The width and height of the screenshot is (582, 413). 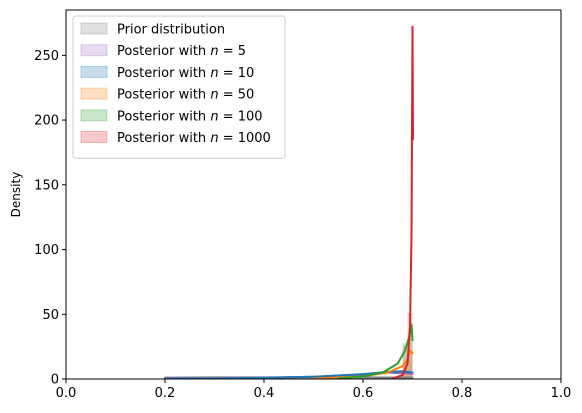 What do you see at coordinates (165, 393) in the screenshot?
I see `x-tick-label-1: 0.2` at bounding box center [165, 393].